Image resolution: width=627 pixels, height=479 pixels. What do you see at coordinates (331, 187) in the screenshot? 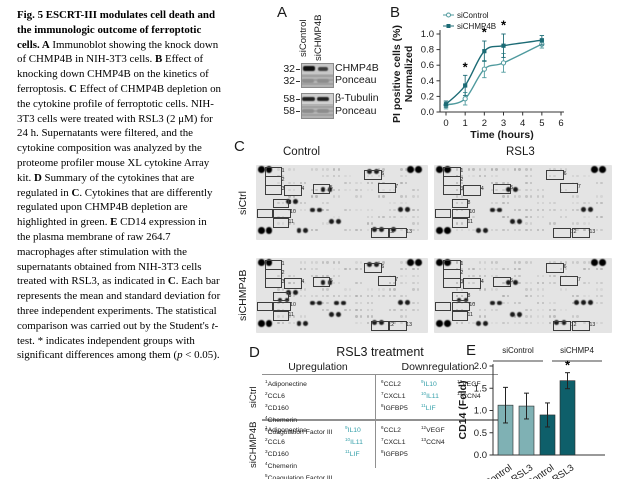
I see `array-box-number: 5` at bounding box center [331, 187].